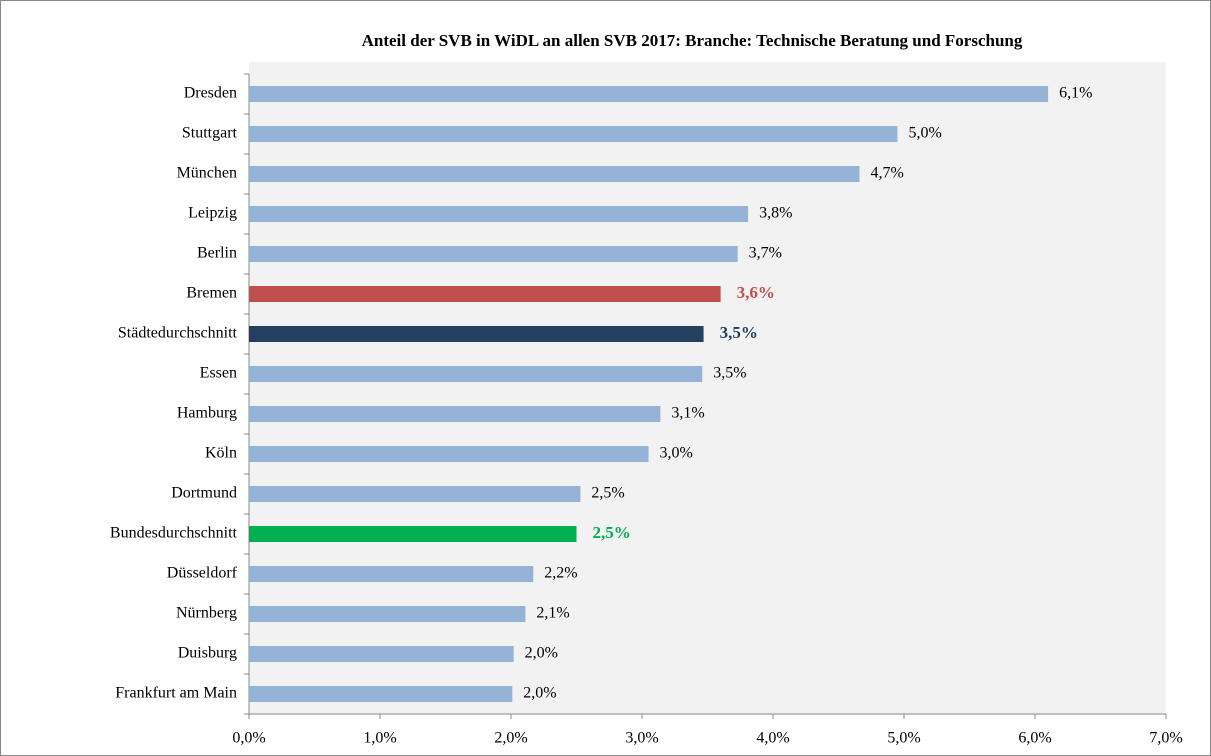 The image size is (1211, 756). Describe the element at coordinates (560, 573) in the screenshot. I see `value-label: 2,2%` at that location.